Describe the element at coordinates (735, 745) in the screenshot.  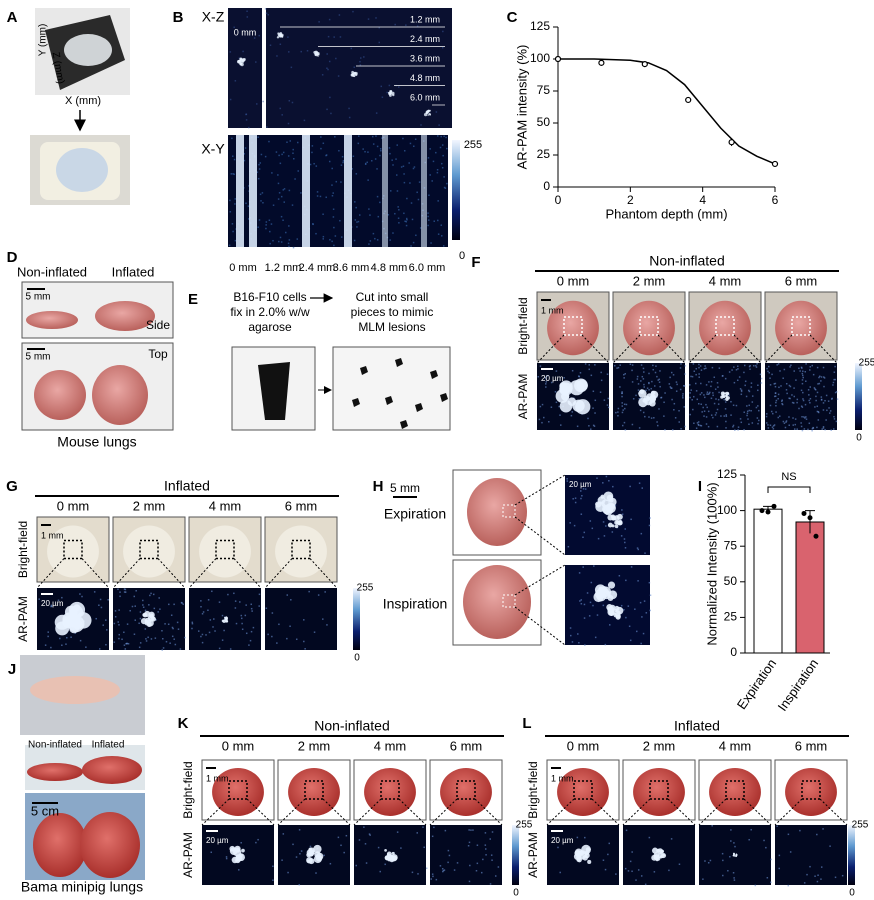
I see `depth-label: 4 mm` at that location.